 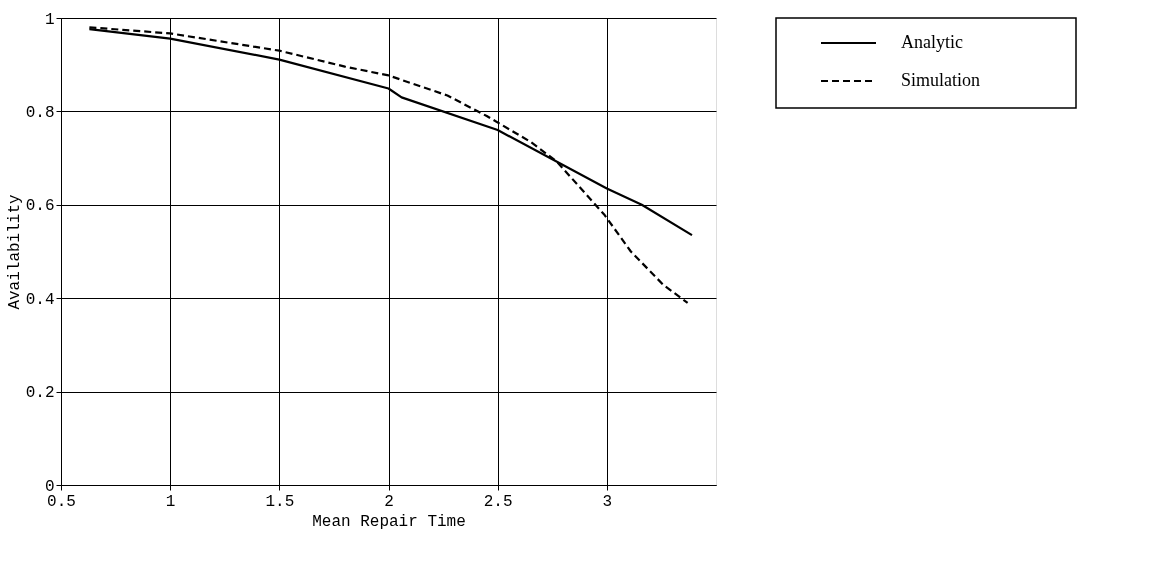 What do you see at coordinates (40, 393) in the screenshot?
I see `y-tick-label: 0.2` at bounding box center [40, 393].